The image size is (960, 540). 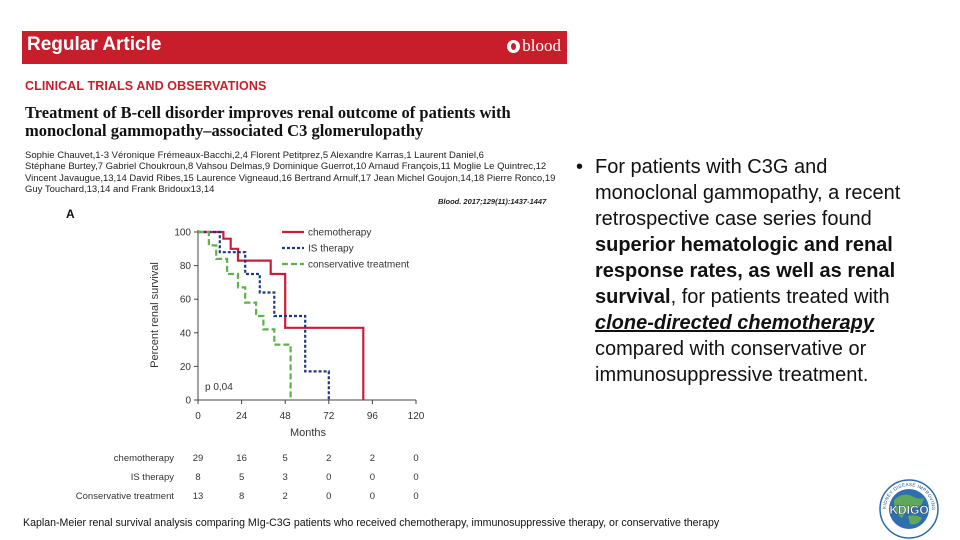 I want to click on risk-row-label: IS therapy, so click(x=153, y=477).